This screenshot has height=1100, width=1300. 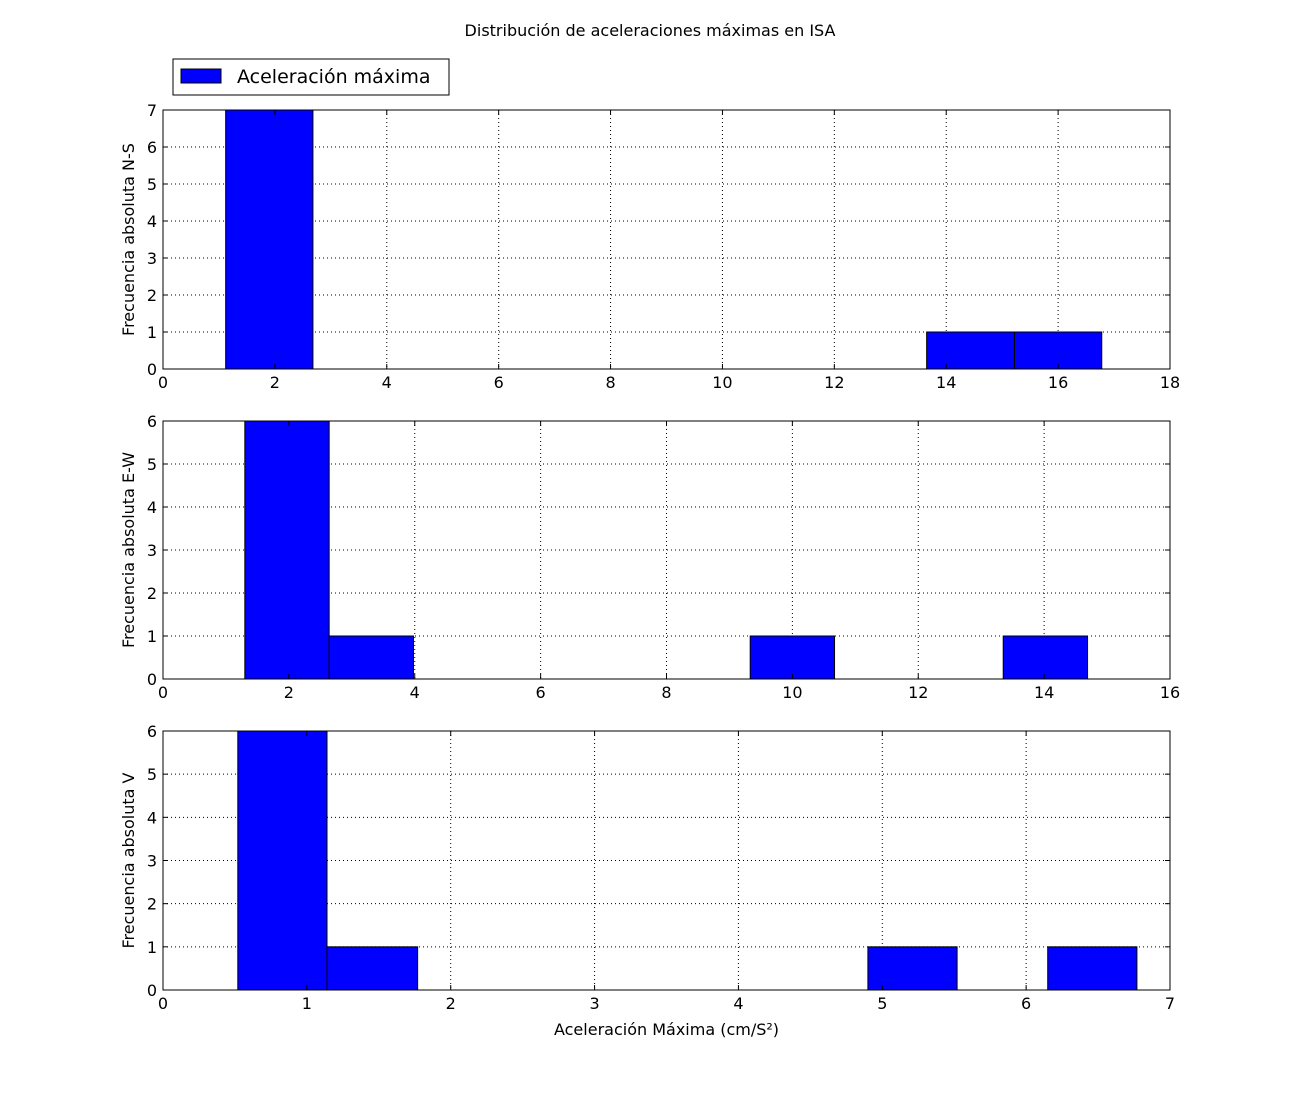 I want to click on ew-x-tick-label: 2, so click(x=289, y=692).